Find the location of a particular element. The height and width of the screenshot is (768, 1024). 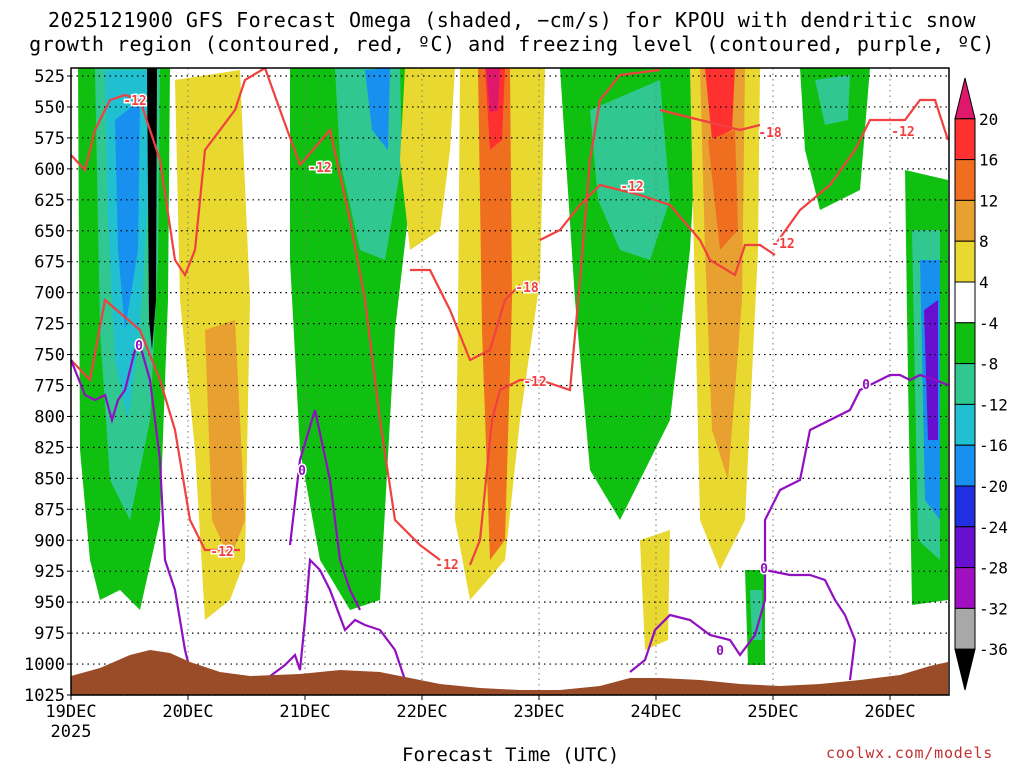

y-tick-label: 875 is located at coordinates (49, 510).